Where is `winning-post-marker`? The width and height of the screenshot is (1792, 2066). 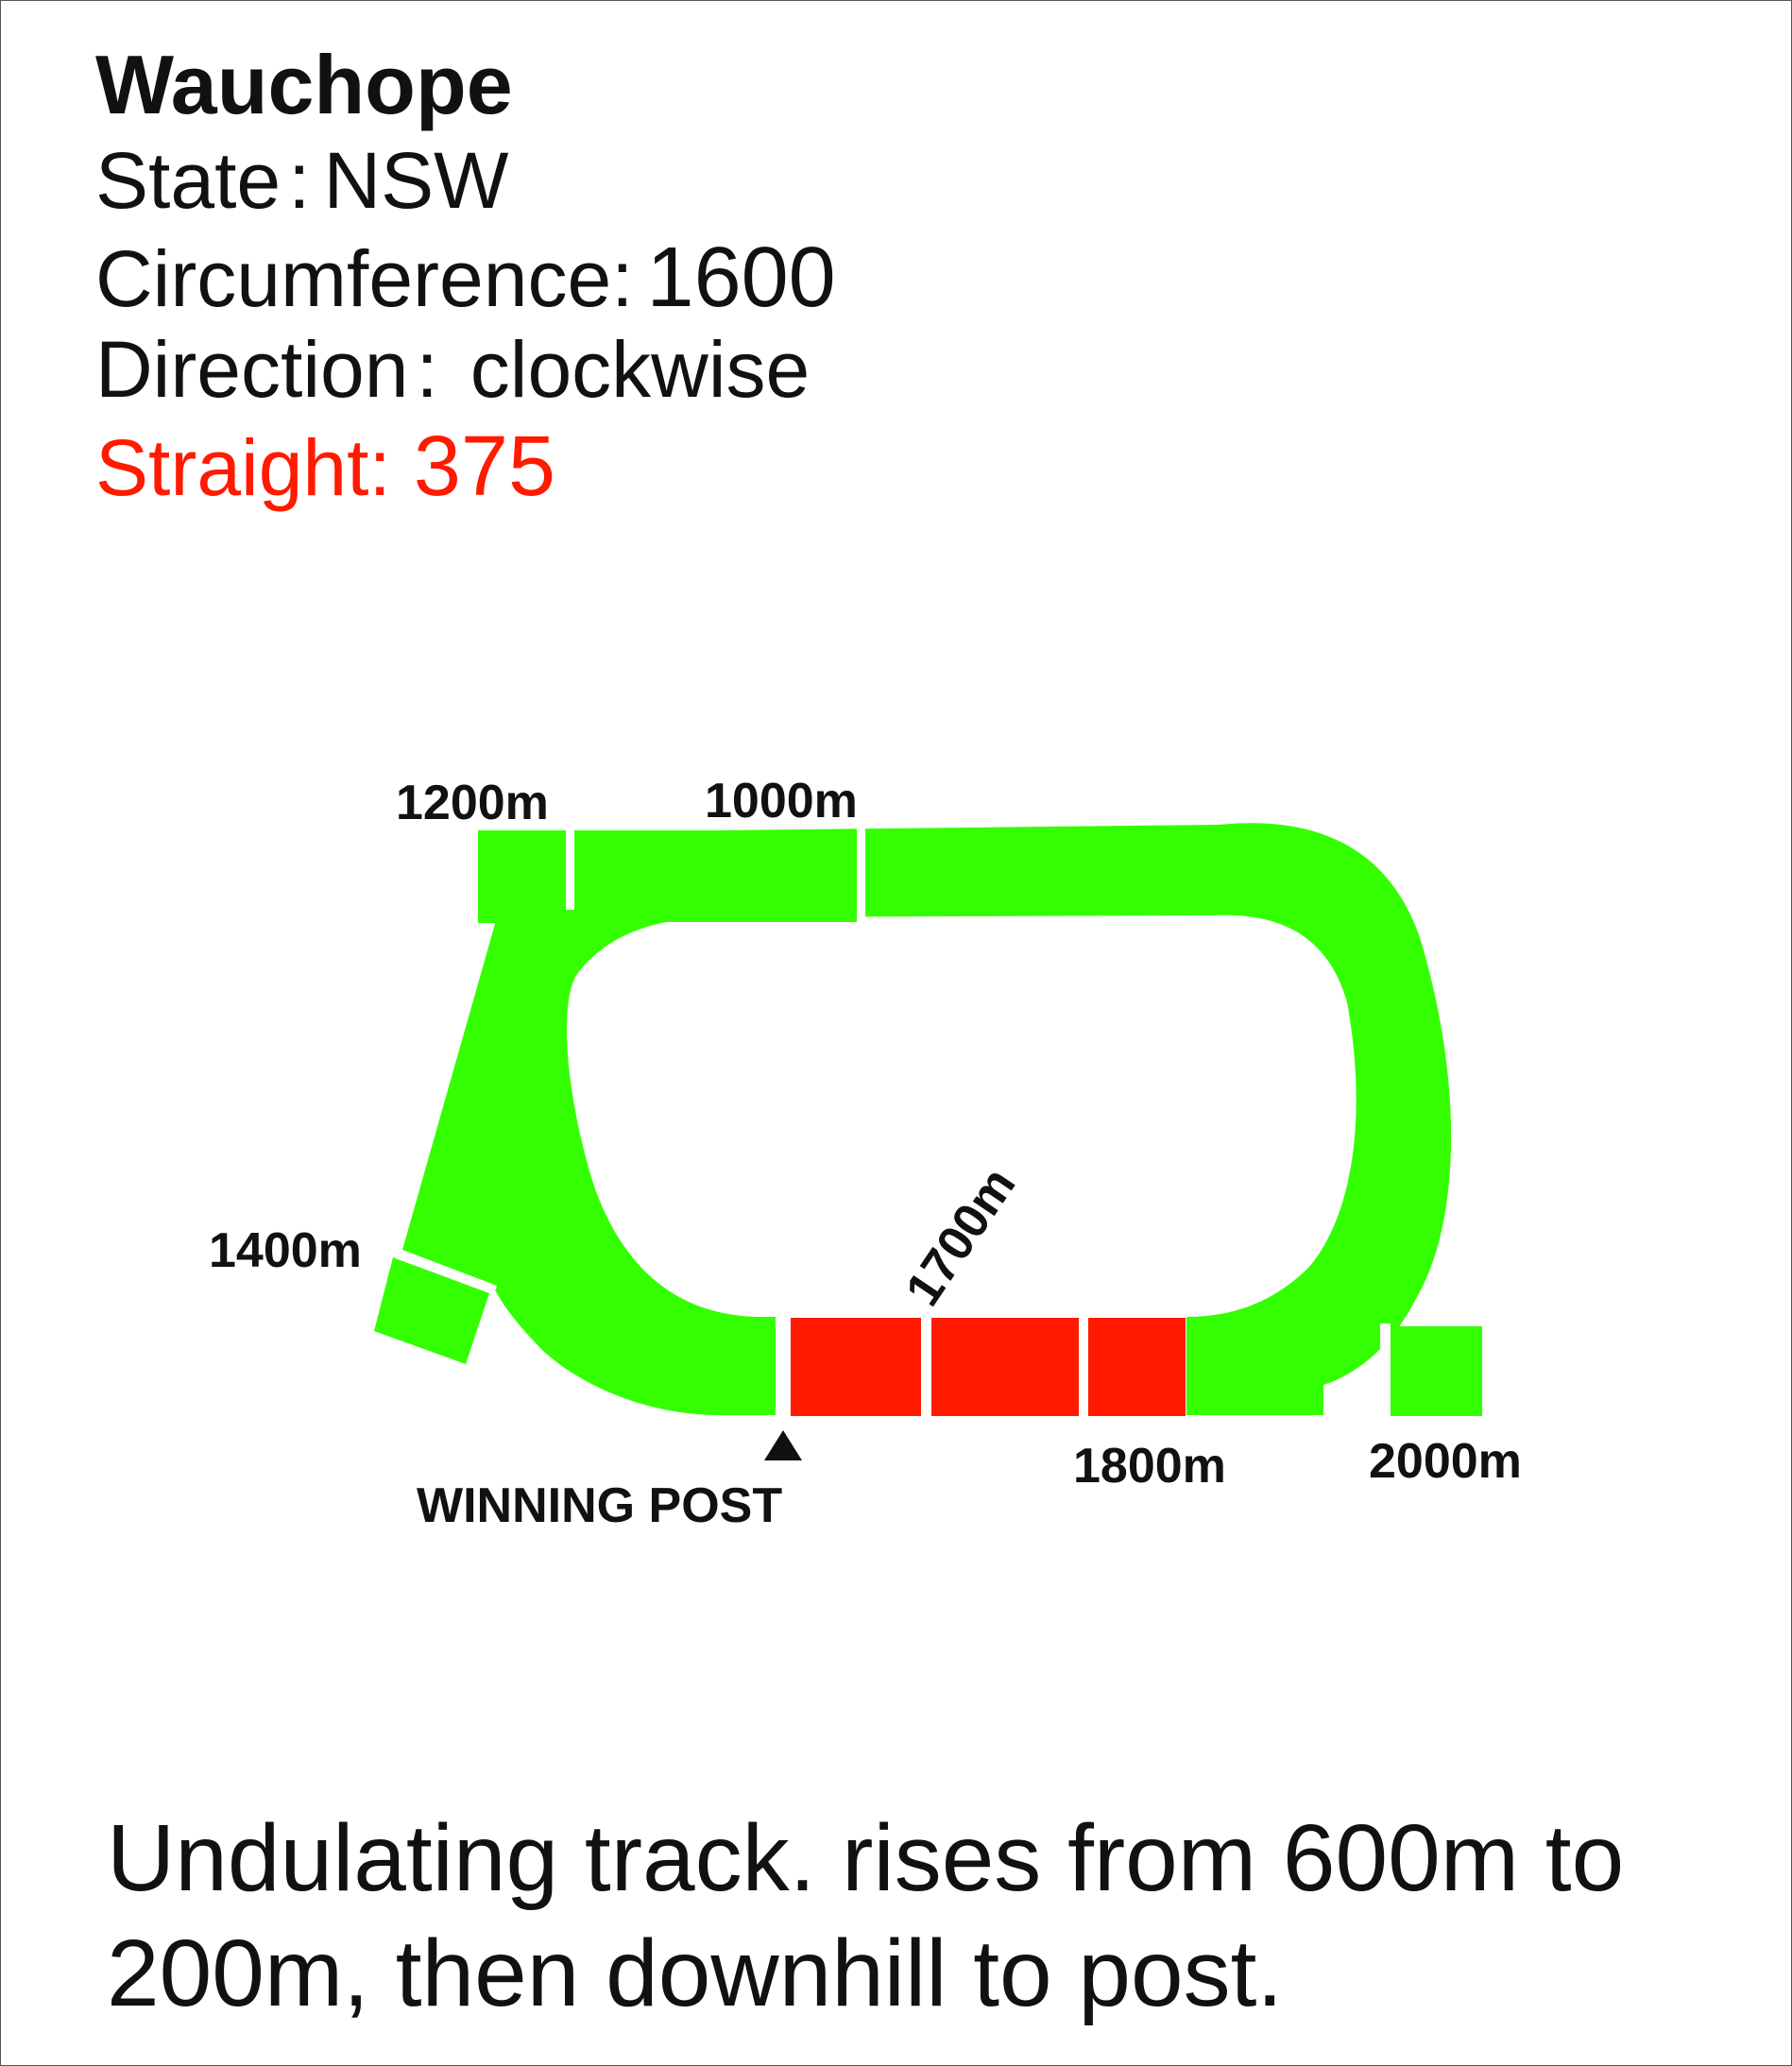 winning-post-marker is located at coordinates (783, 1445).